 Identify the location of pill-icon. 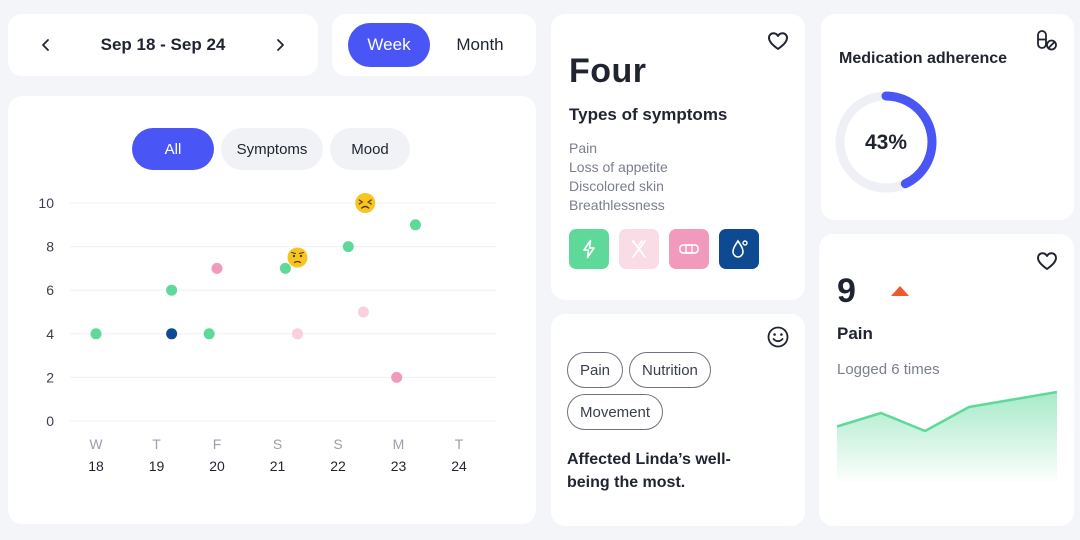
(1047, 41).